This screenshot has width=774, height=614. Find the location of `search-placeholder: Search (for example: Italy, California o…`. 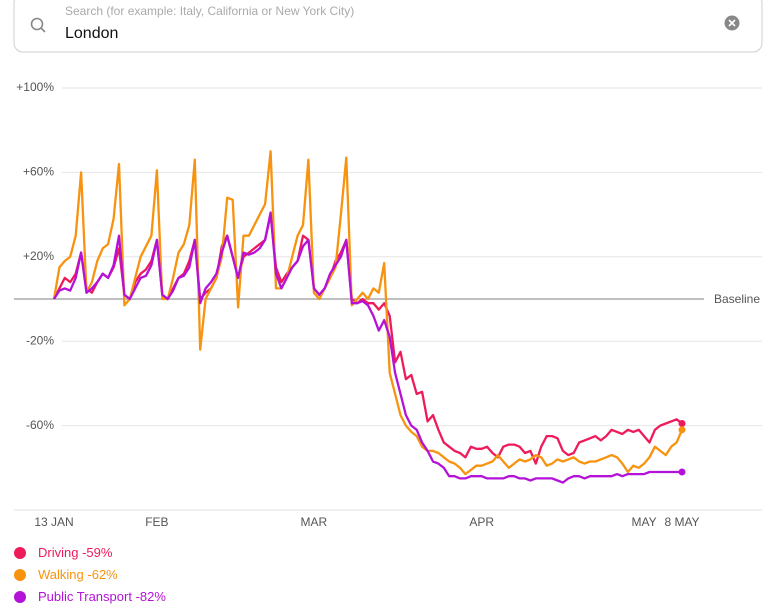

search-placeholder: Search (for example: Italy, California o… is located at coordinates (209, 11).